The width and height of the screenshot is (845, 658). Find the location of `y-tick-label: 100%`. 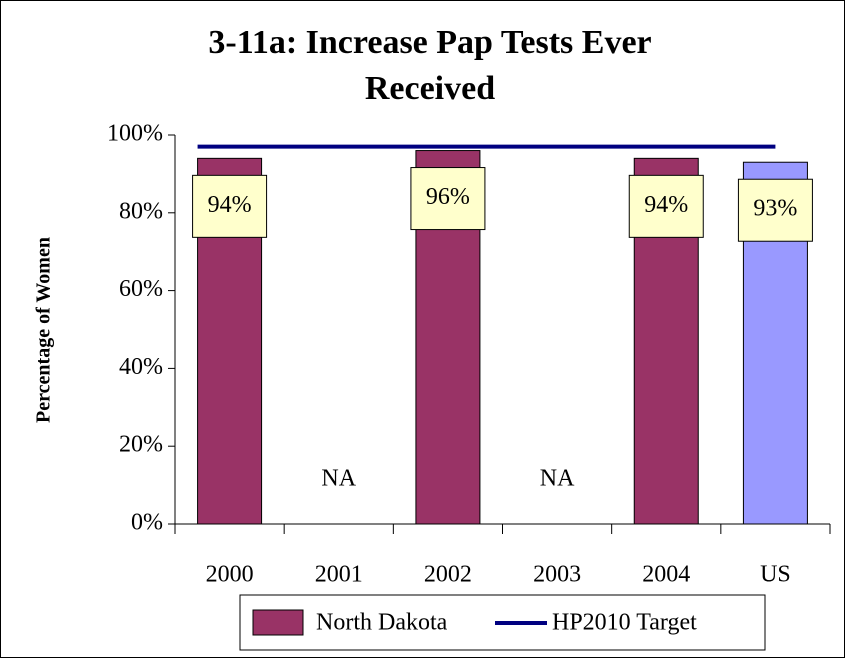

y-tick-label: 100% is located at coordinates (135, 134).